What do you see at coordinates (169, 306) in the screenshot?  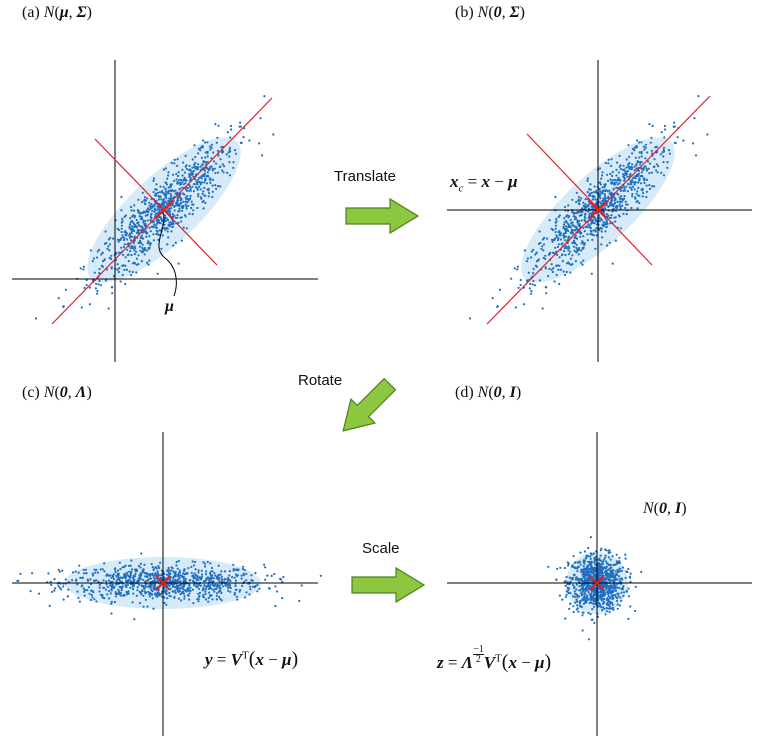 I see `mu-annotation: μ` at bounding box center [169, 306].